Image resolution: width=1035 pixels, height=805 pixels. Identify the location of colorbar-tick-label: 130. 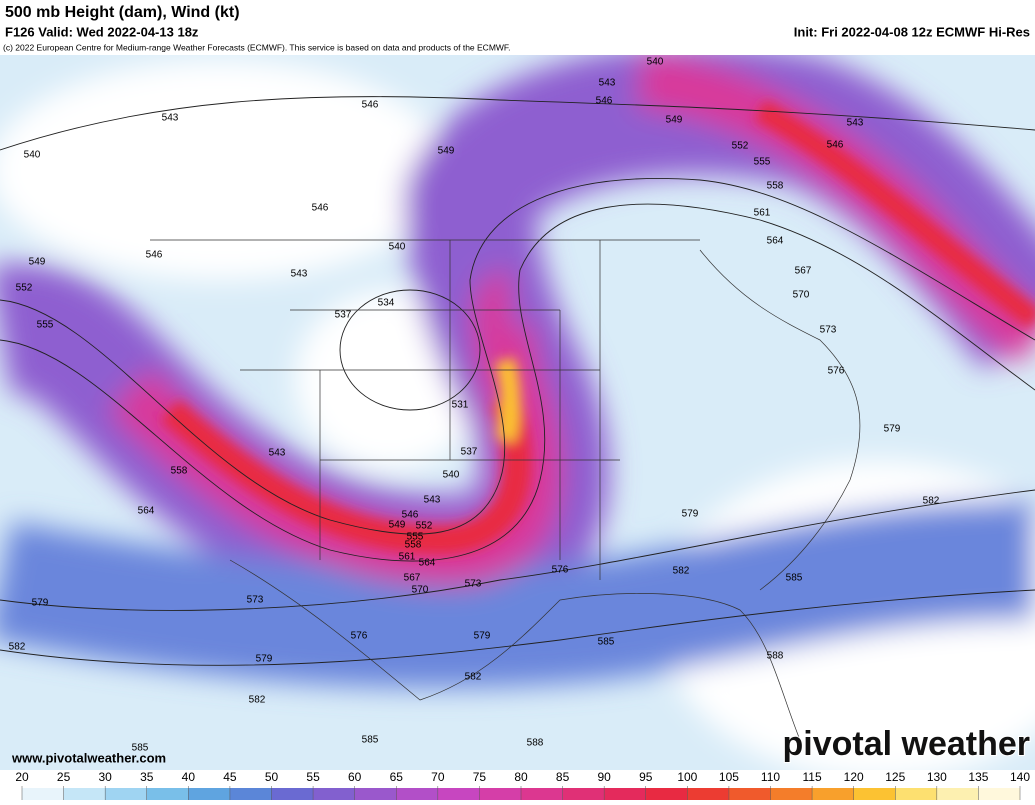
(937, 777).